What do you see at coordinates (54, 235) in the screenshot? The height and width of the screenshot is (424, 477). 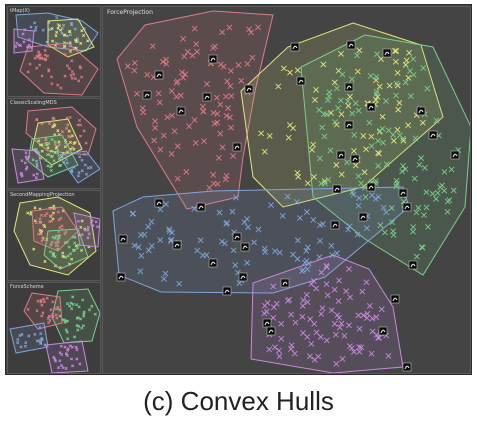 I see `thumbnail-view-3: SecondMappingProjection` at bounding box center [54, 235].